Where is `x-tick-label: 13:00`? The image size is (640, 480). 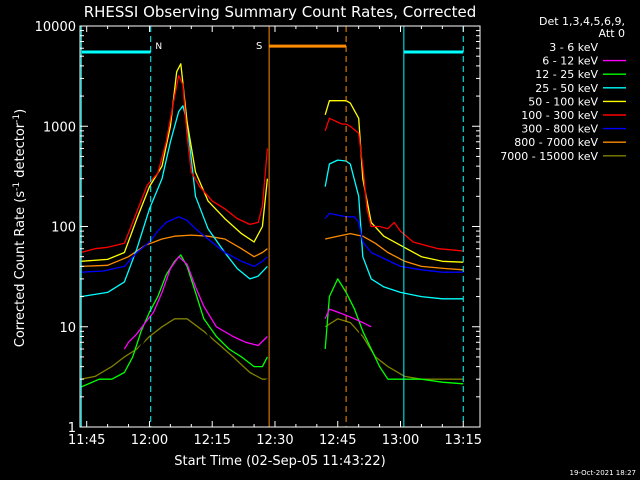 x-tick-label: 13:00 is located at coordinates (400, 440).